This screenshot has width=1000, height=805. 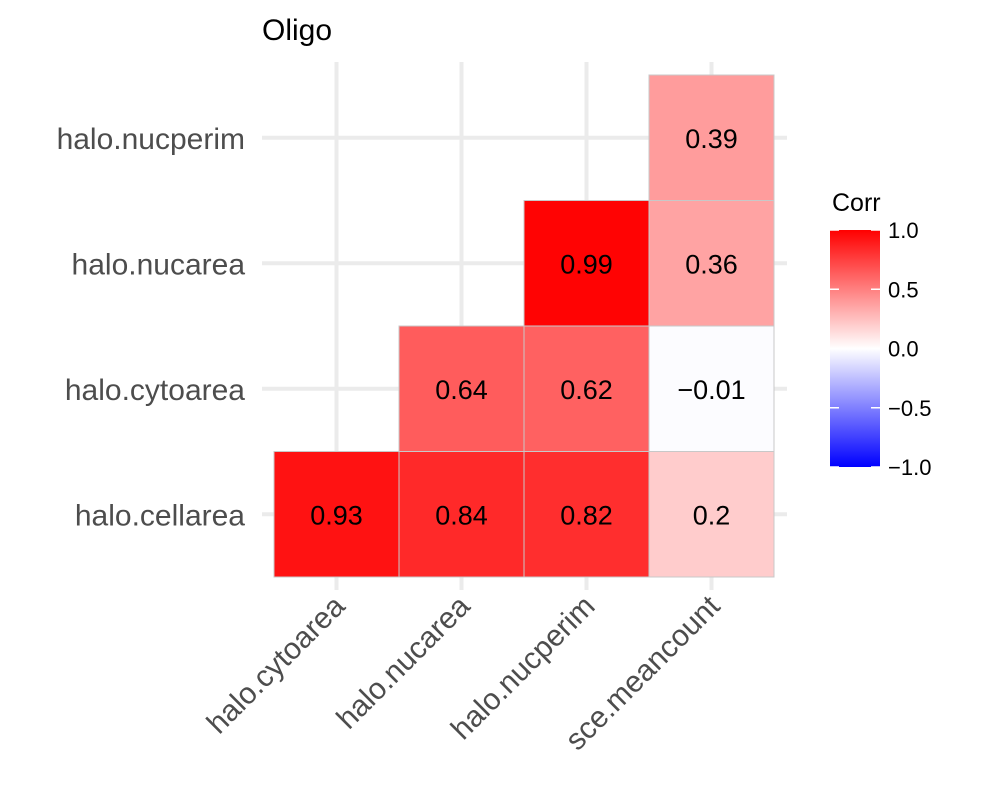 What do you see at coordinates (160, 515) in the screenshot?
I see `y-tick-label: halo.cellarea` at bounding box center [160, 515].